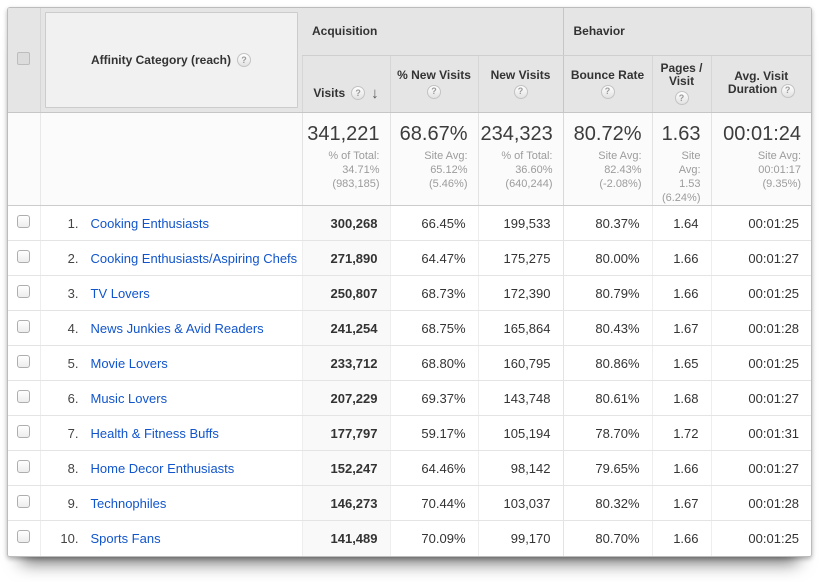 This screenshot has width=819, height=582. I want to click on summary-metric-value: 234,323, so click(516, 134).